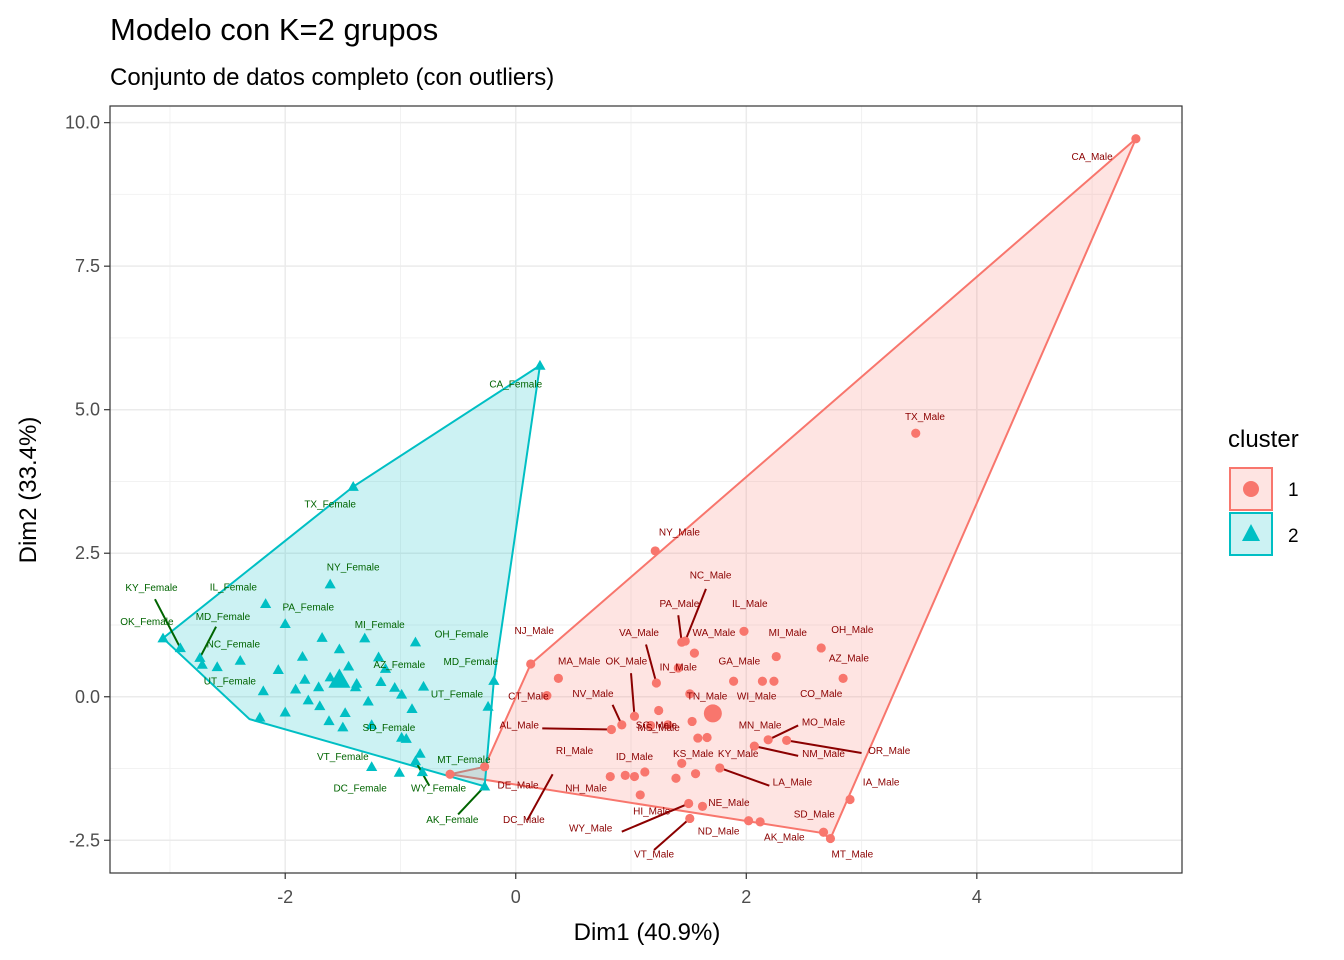 The image size is (1344, 960). What do you see at coordinates (639, 633) in the screenshot?
I see `point-label: VA_Male` at bounding box center [639, 633].